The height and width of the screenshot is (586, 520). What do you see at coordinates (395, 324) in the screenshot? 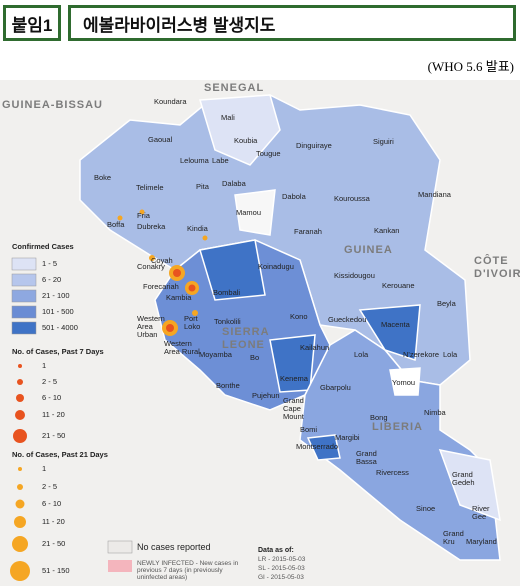
I see `region-label: Macenta` at bounding box center [395, 324].